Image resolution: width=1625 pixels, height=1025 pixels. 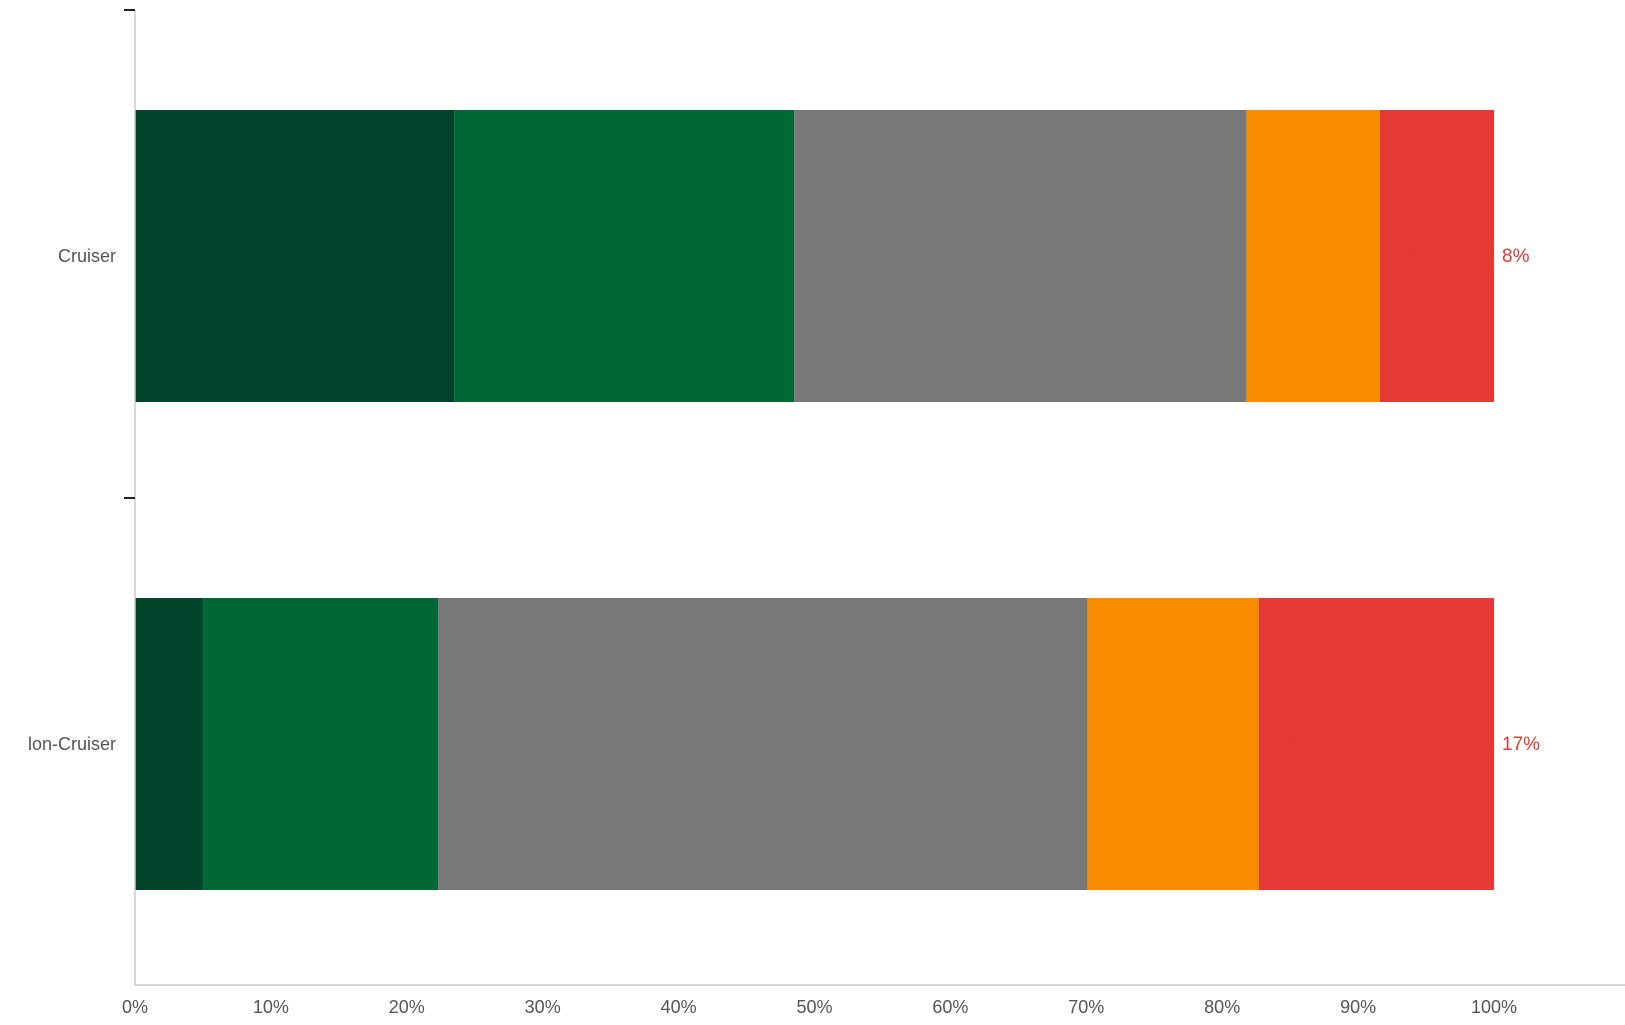 I want to click on x-tick-label: 80%, so click(x=1222, y=1007).